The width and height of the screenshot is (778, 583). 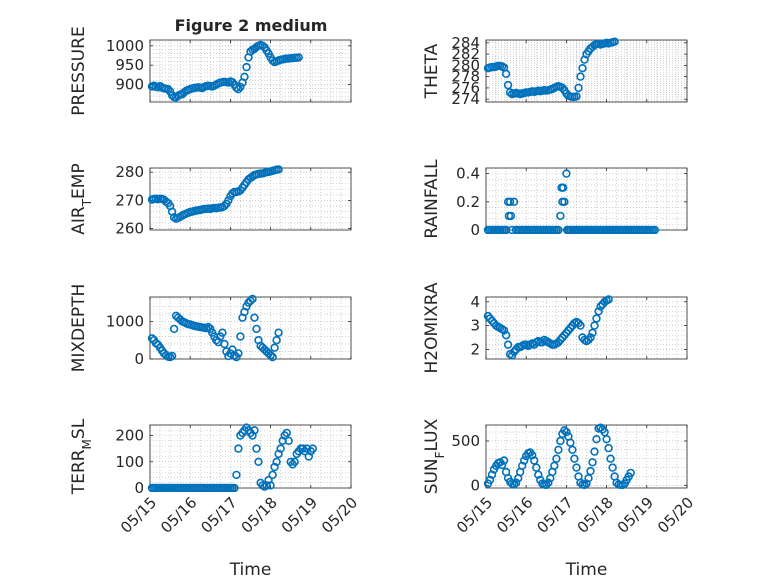 What do you see at coordinates (432, 71) in the screenshot?
I see `y-axis-label: THETA` at bounding box center [432, 71].